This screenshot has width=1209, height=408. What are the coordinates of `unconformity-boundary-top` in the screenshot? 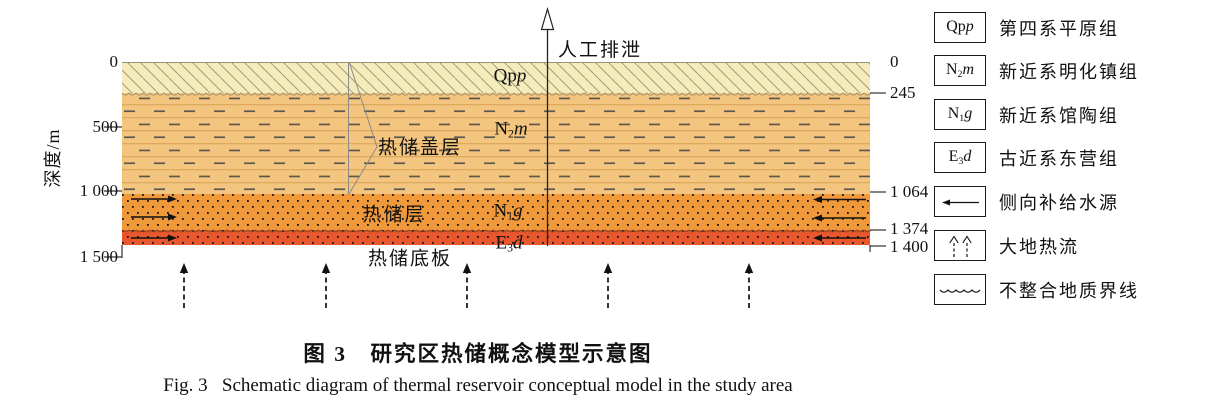 It's located at (496, 94).